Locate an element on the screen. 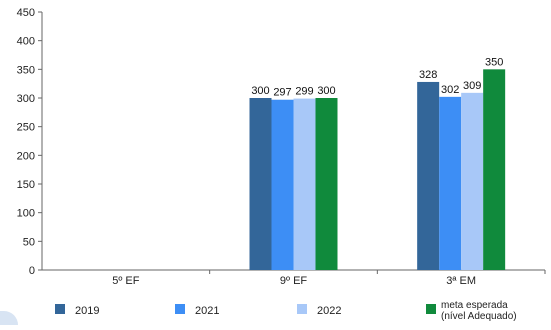 The width and height of the screenshot is (551, 330). data-label: 299 is located at coordinates (304, 92).